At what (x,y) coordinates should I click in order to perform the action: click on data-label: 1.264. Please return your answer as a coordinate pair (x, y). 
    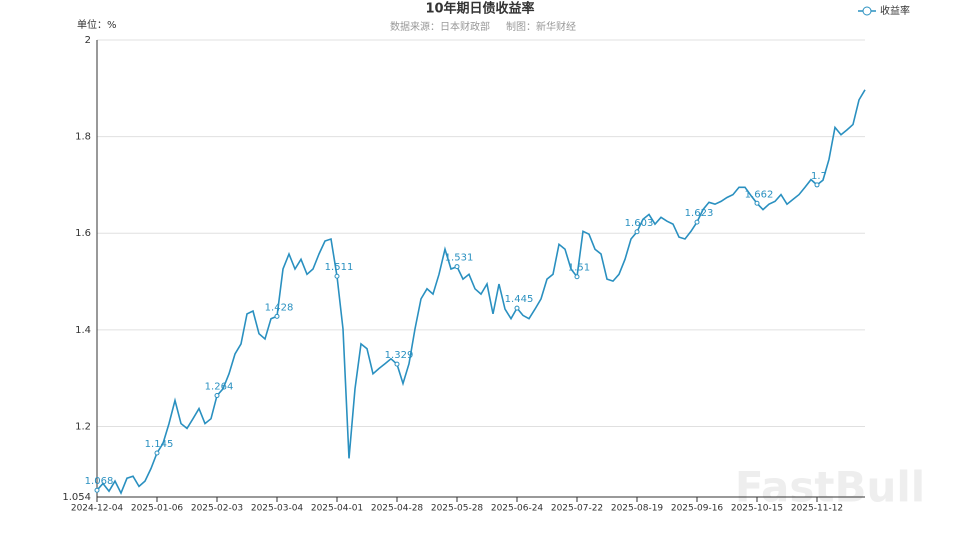
    Looking at the image, I should click on (219, 387).